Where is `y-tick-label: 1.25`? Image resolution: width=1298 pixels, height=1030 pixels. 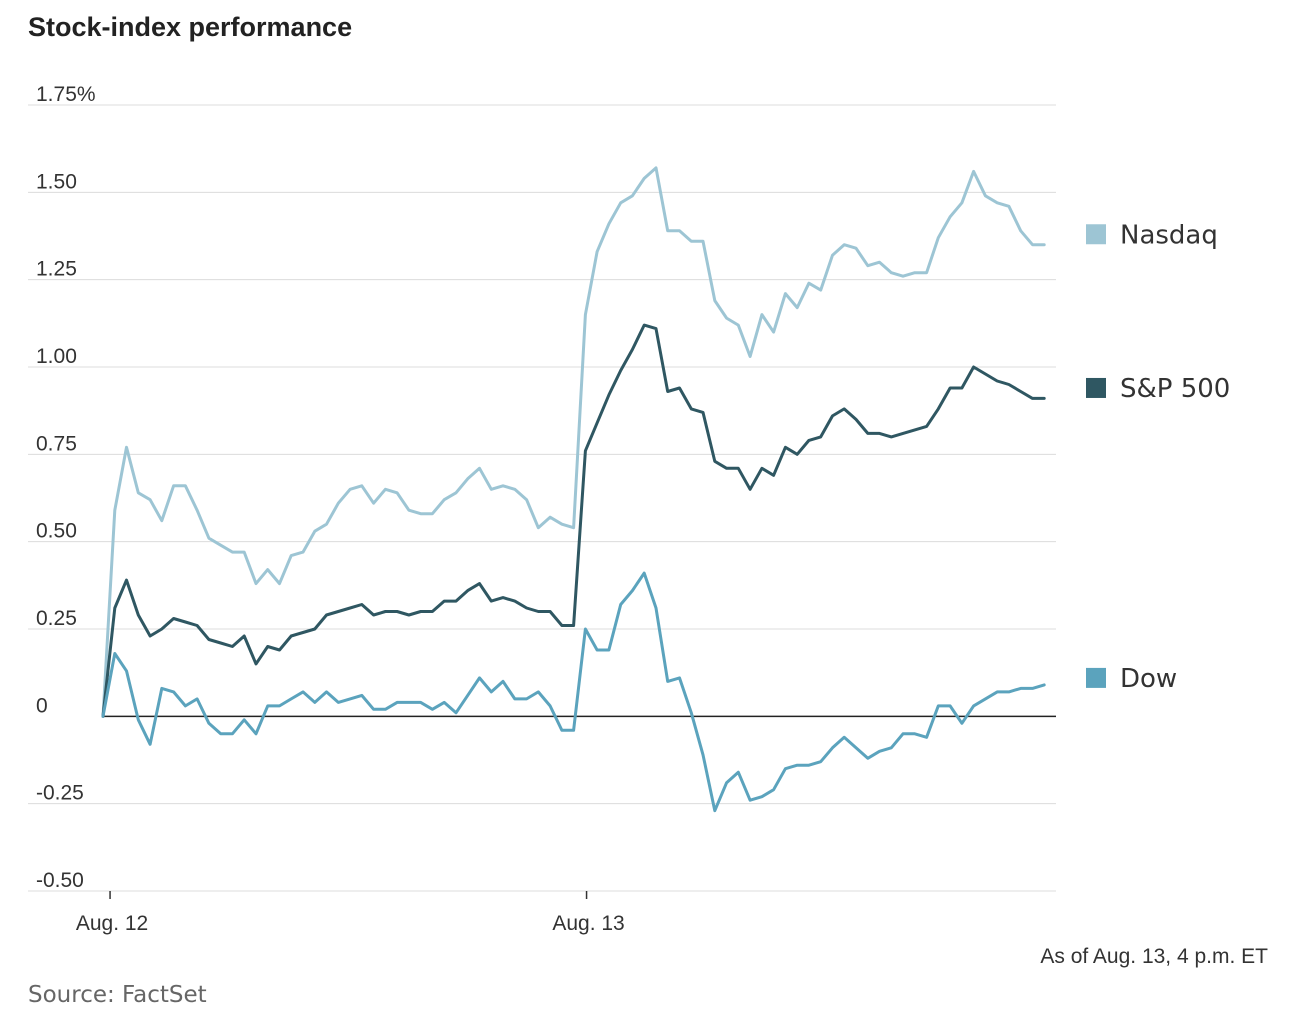 y-tick-label: 1.25 is located at coordinates (56, 269).